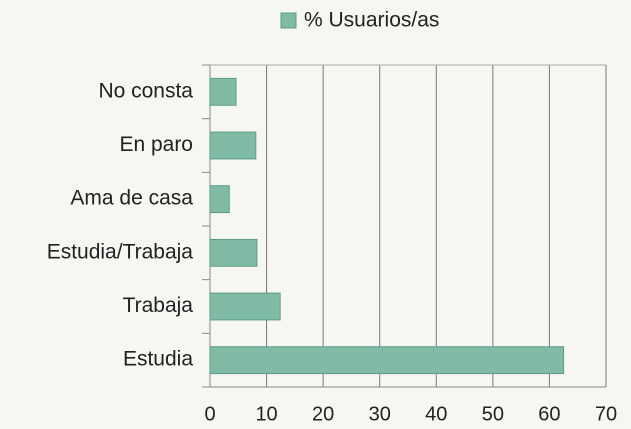 This screenshot has width=631, height=429. Describe the element at coordinates (493, 414) in the screenshot. I see `x-tick-label: 50` at that location.